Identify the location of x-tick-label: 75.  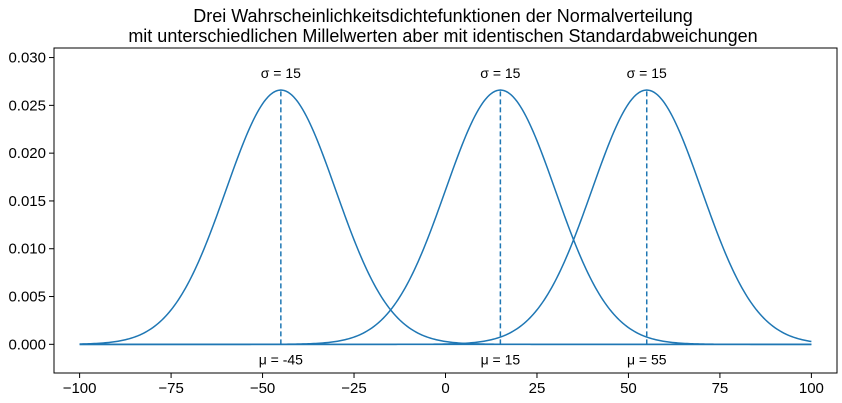
(720, 388).